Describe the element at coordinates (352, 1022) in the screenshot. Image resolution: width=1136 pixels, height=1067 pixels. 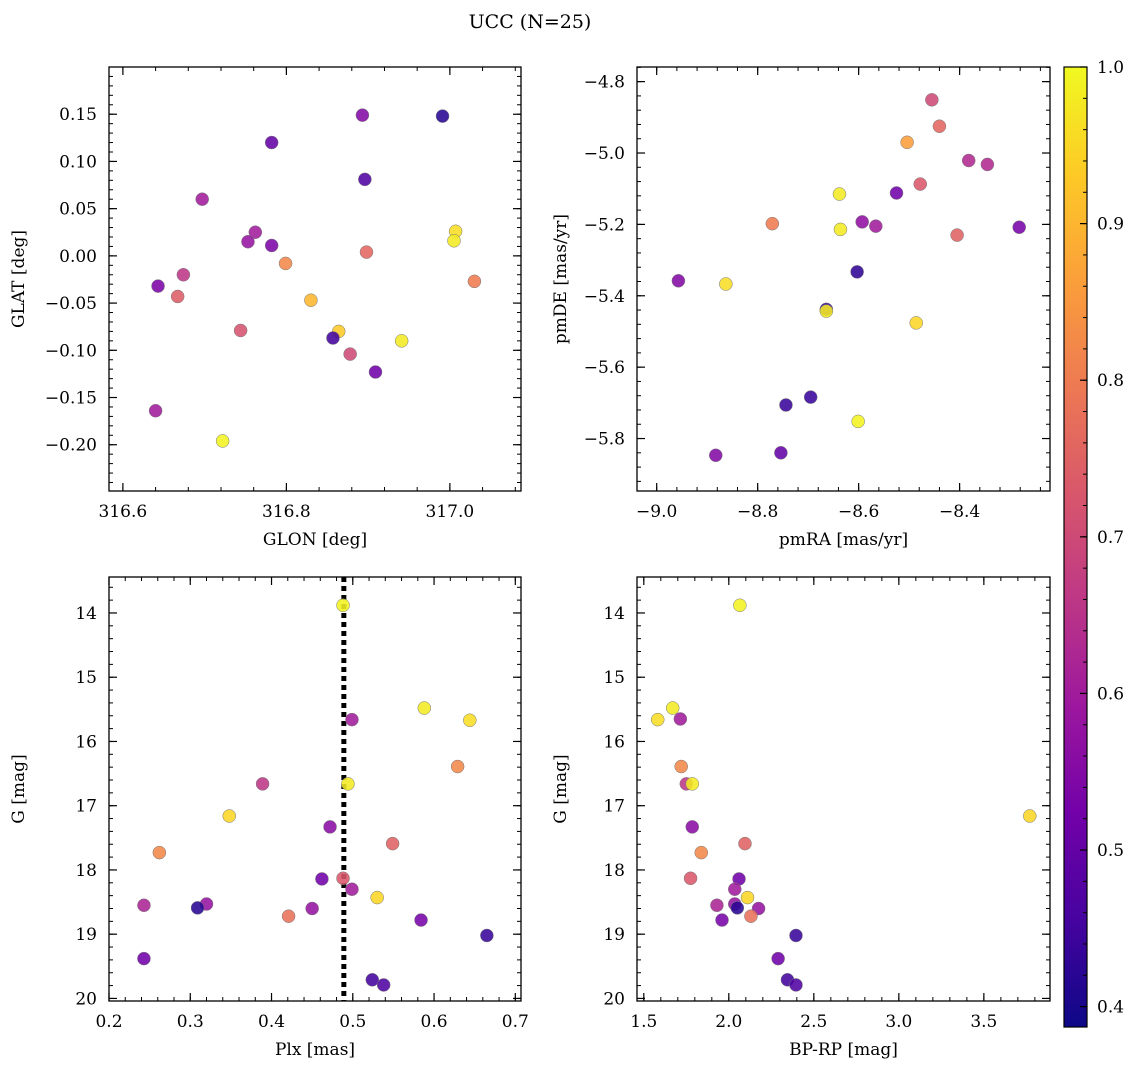
I see `x-tick-label: 0.5` at that location.